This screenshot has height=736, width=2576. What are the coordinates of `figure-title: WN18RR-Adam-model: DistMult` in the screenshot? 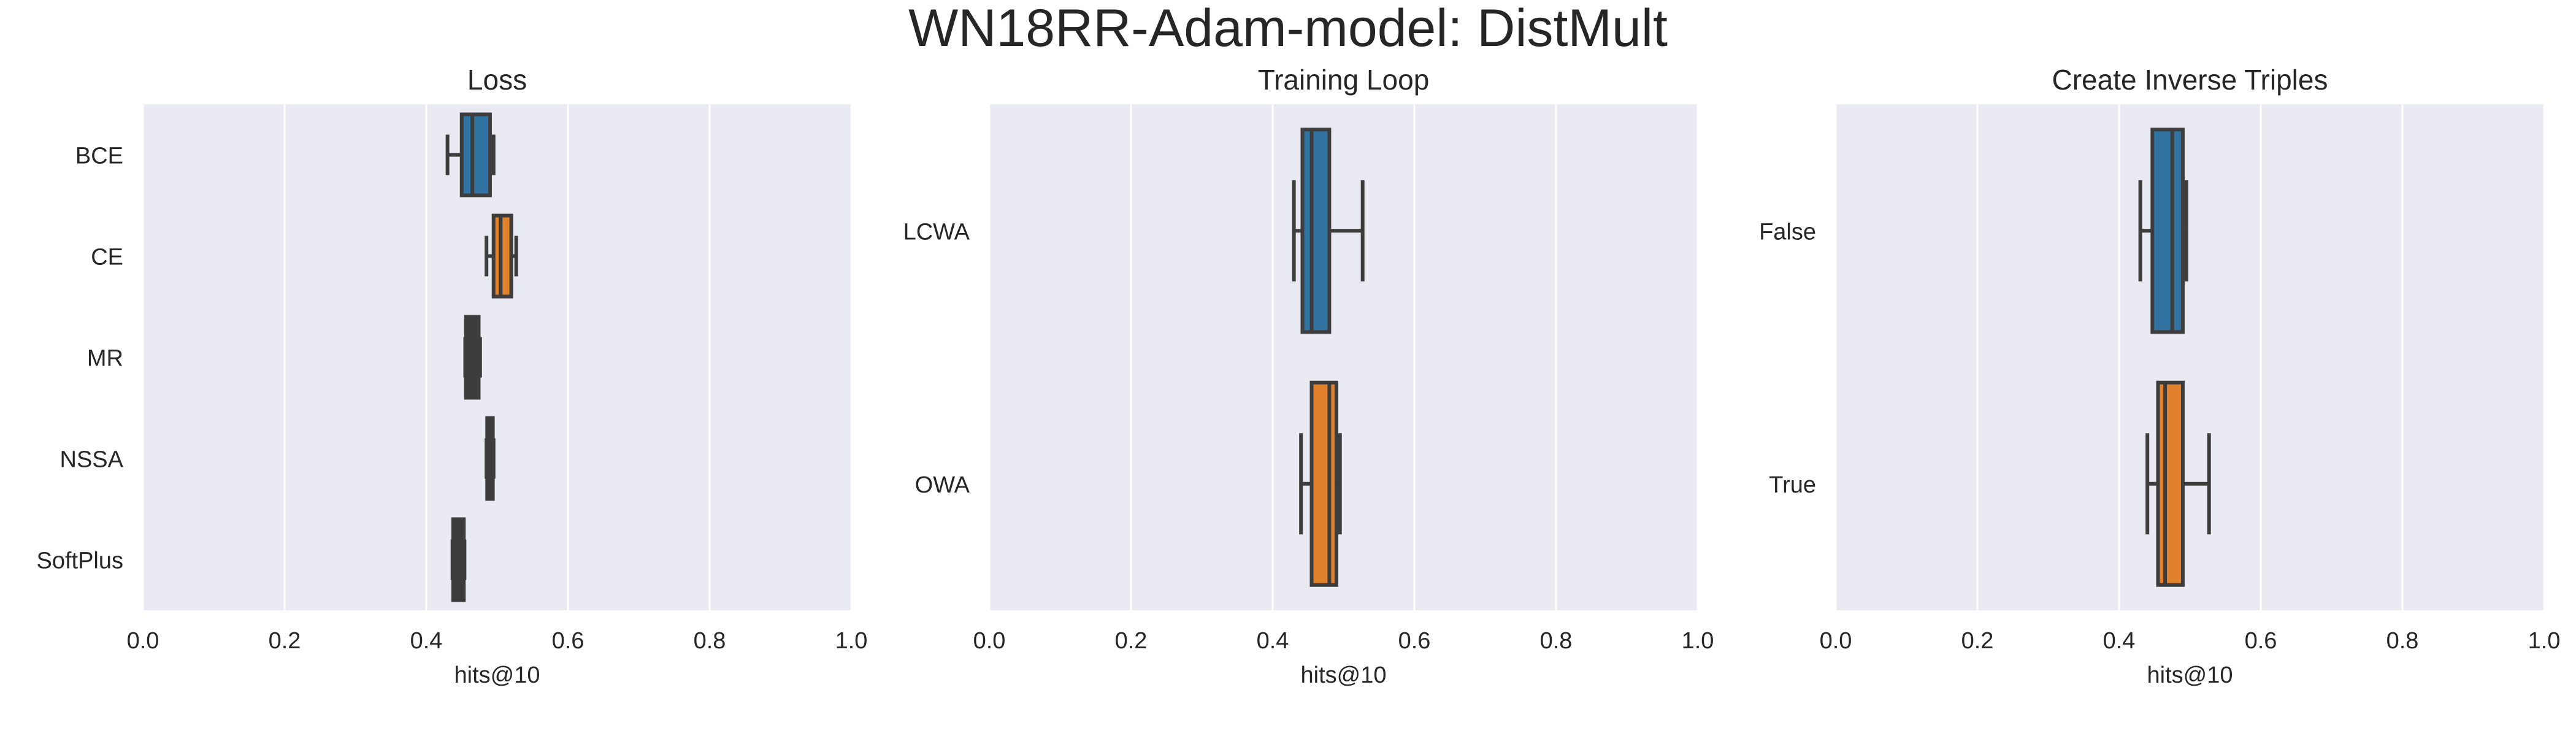 It's located at (1288, 29).